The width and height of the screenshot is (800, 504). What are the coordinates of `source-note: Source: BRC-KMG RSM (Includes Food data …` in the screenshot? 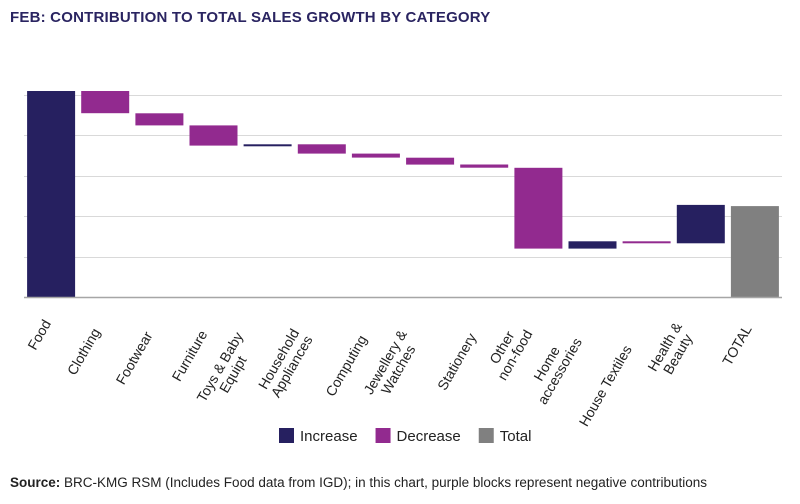 It's located at (358, 482).